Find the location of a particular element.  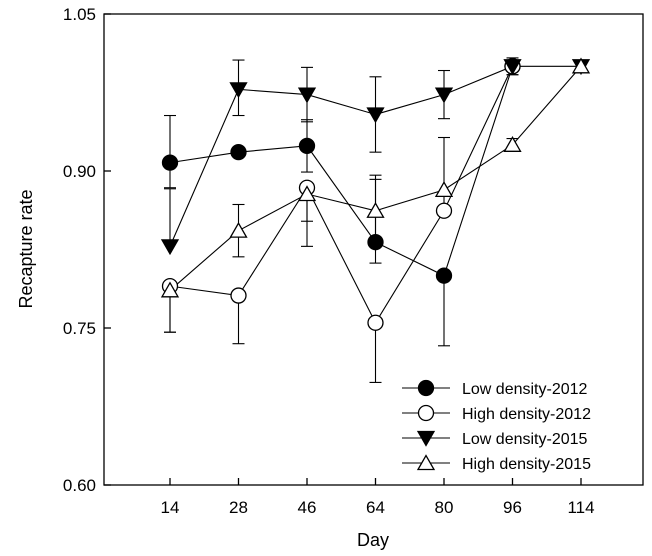

y-tick-label: 0.75 is located at coordinates (79, 328).